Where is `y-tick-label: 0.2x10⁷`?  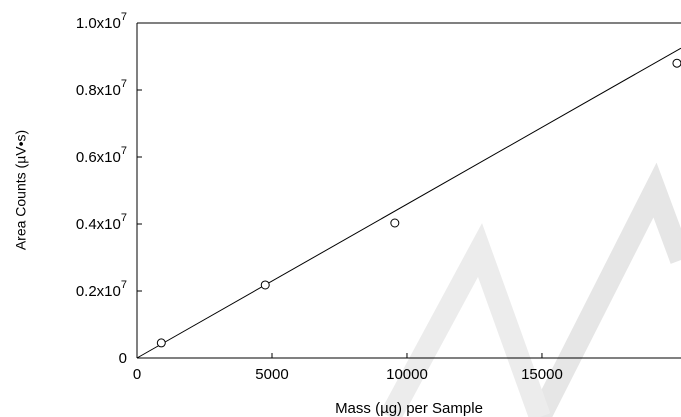 y-tick-label: 0.2x10⁷ is located at coordinates (101, 289).